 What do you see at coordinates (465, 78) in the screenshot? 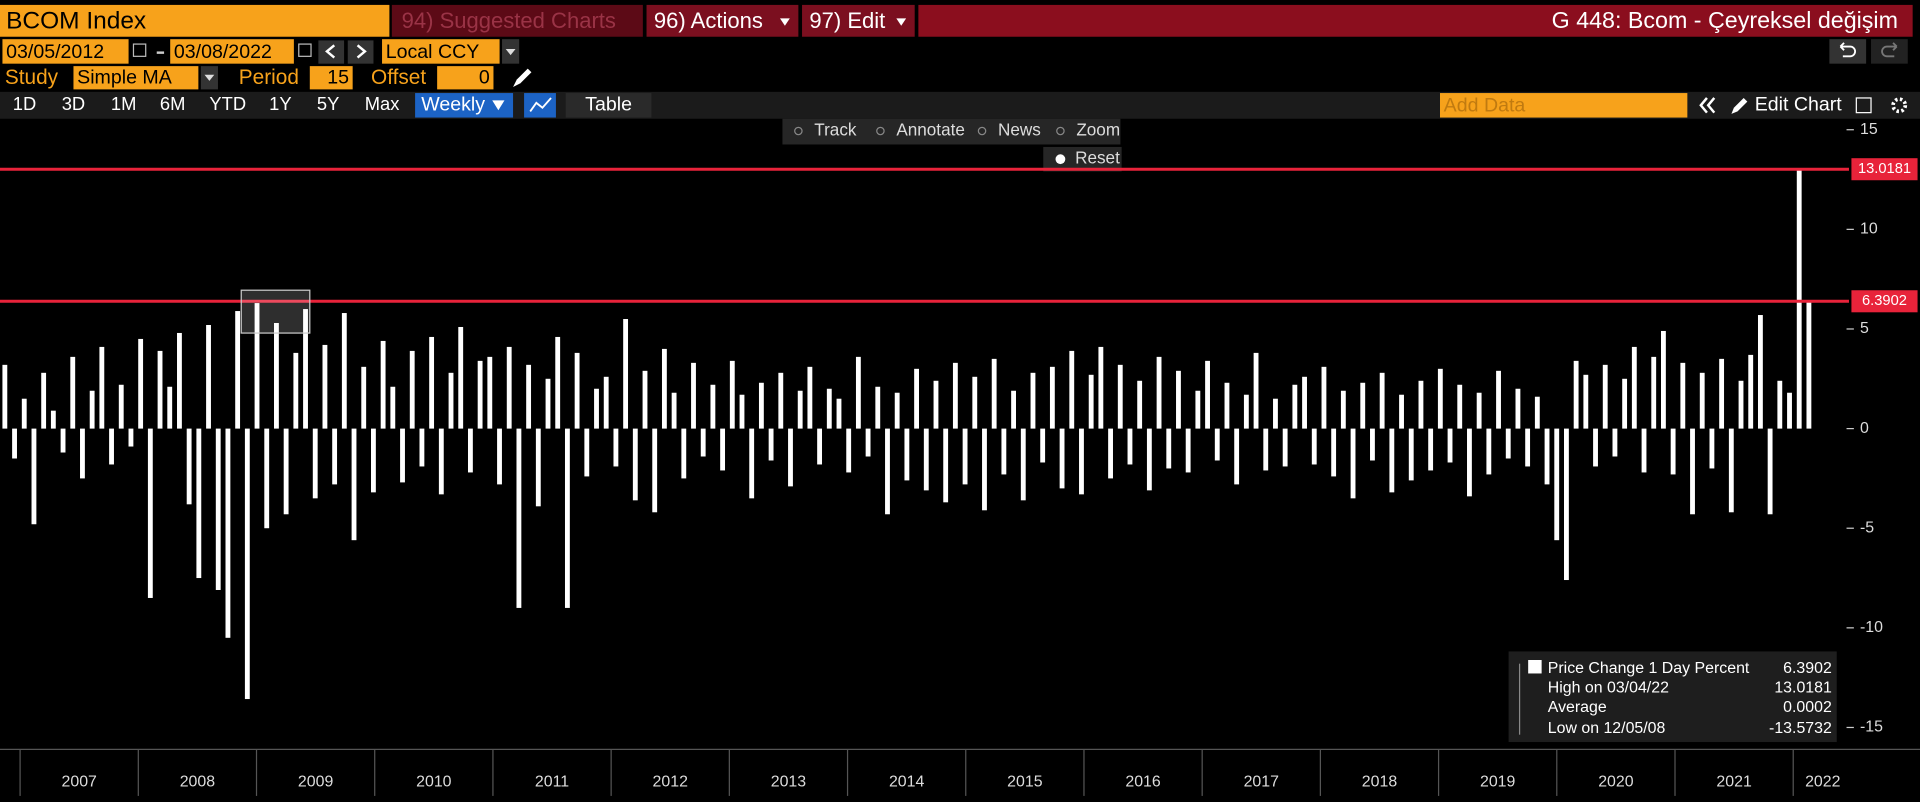
I see `offset-field` at bounding box center [465, 78].